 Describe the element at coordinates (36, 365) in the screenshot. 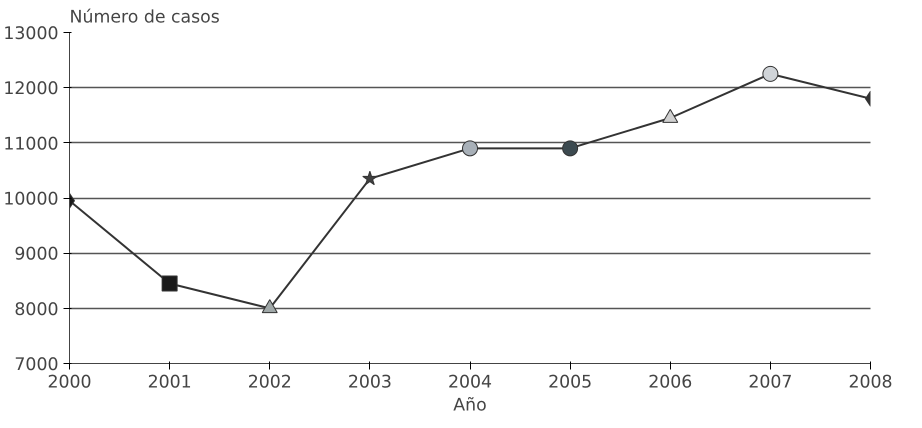

I see `y-tick-label: 7000` at that location.